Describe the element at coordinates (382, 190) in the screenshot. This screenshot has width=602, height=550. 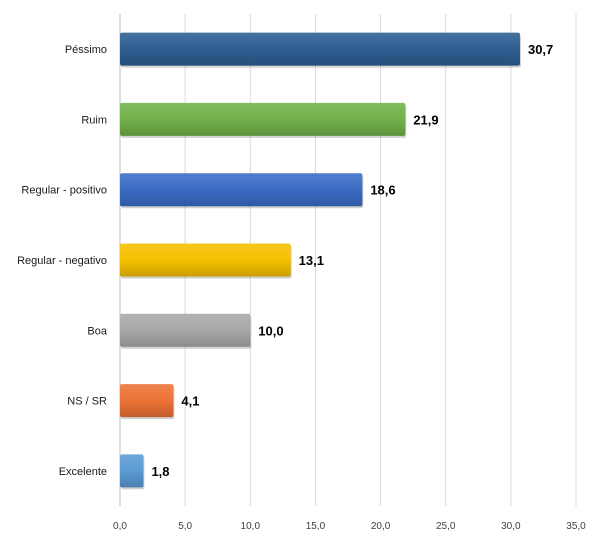
I see `data-label: 18,6` at that location.